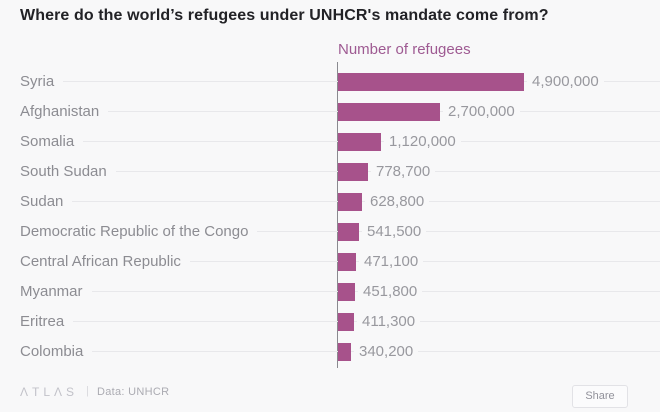  What do you see at coordinates (565, 82) in the screenshot?
I see `value-label: 4,900,000` at bounding box center [565, 82].